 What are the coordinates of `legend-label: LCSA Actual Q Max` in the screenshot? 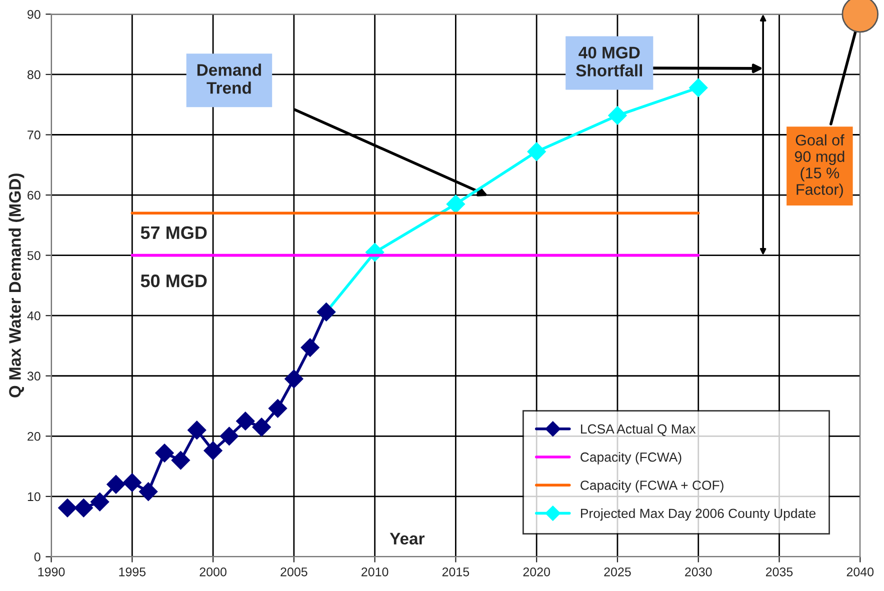 It's located at (638, 430).